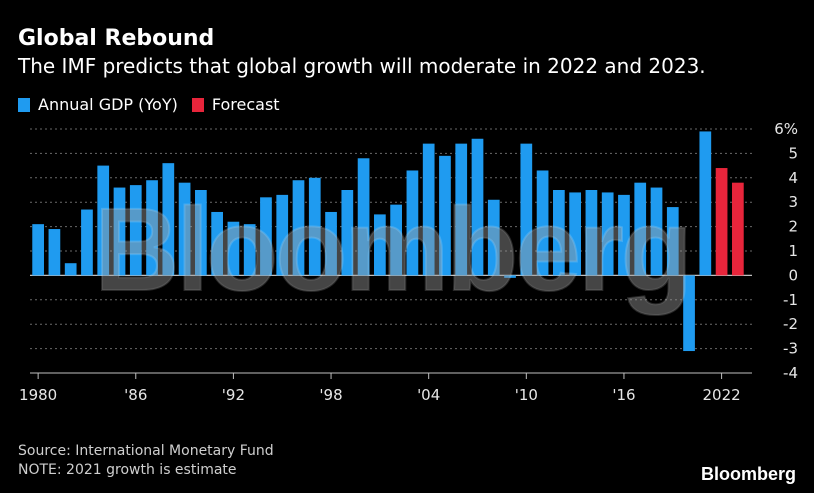 This screenshot has width=814, height=493. What do you see at coordinates (116, 38) in the screenshot?
I see `chart-title: Global Rebound` at bounding box center [116, 38].